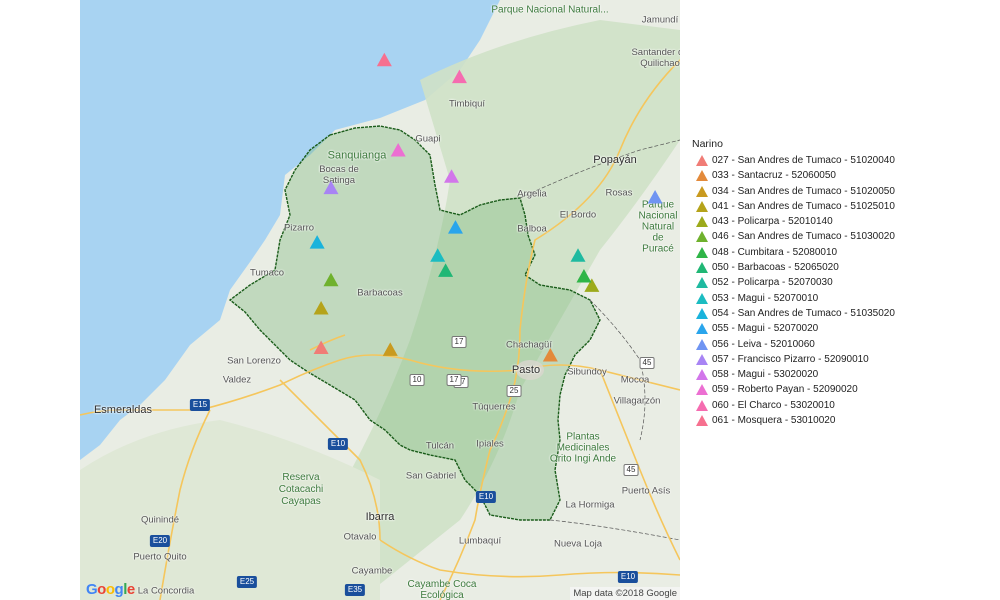 The width and height of the screenshot is (1000, 600). Describe the element at coordinates (790, 359) in the screenshot. I see `legend-label: 057 - Francisco Pizarro - 52090010` at that location.